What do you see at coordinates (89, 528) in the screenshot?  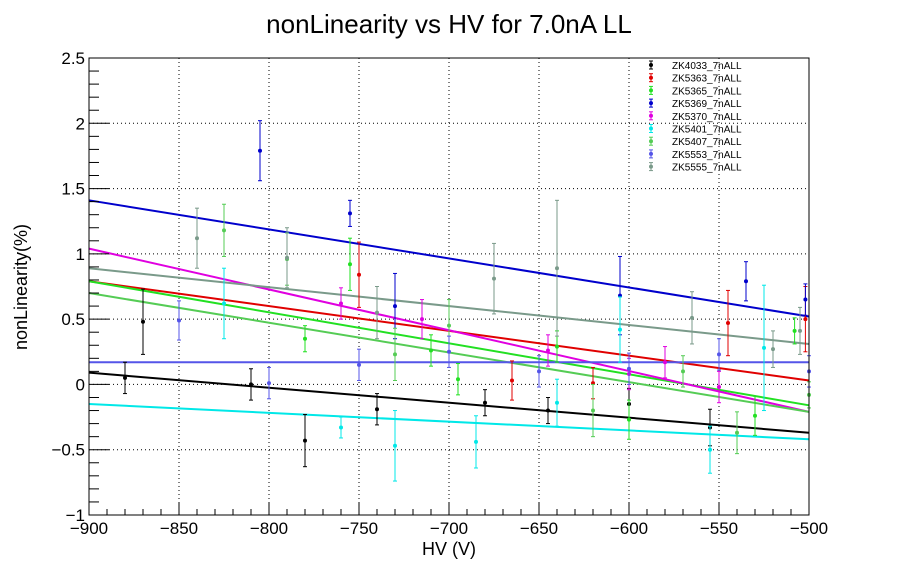 I see `x-tick-label: −900` at bounding box center [89, 528].